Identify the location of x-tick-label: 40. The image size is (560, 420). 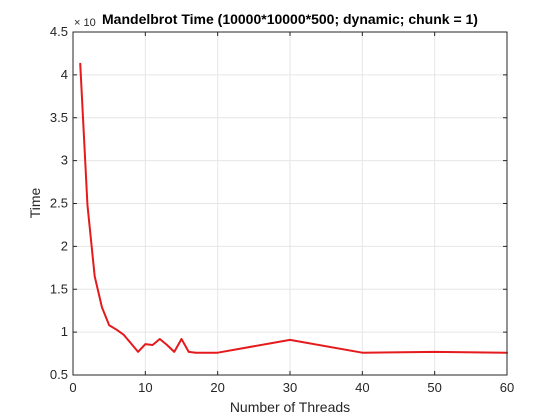
(362, 387).